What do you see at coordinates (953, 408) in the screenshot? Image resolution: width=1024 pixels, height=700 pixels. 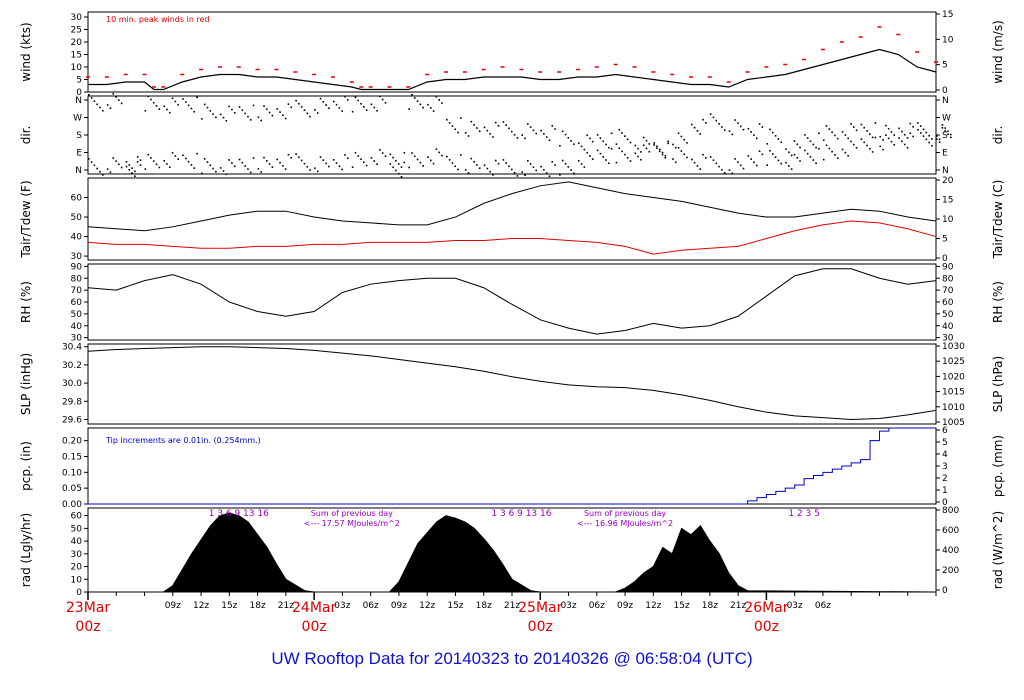 I see `y-tick-label-right: 1010` at bounding box center [953, 408].